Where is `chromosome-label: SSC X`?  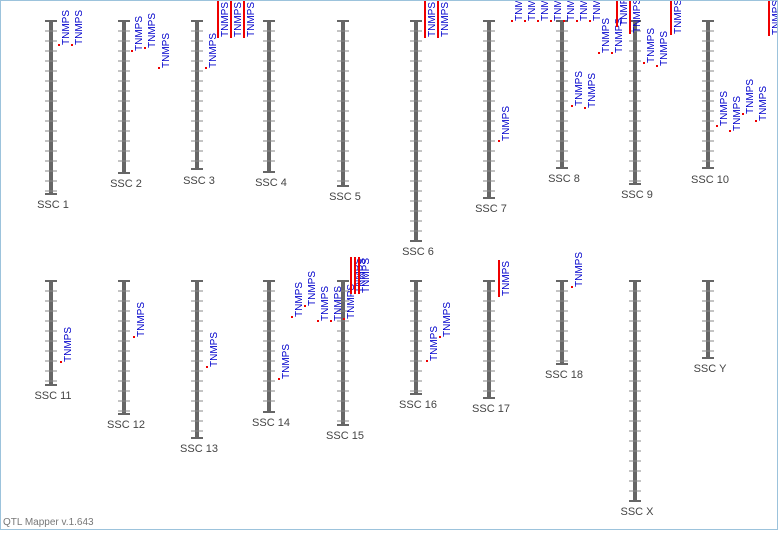 chromosome-label: SSC X is located at coordinates (637, 512).